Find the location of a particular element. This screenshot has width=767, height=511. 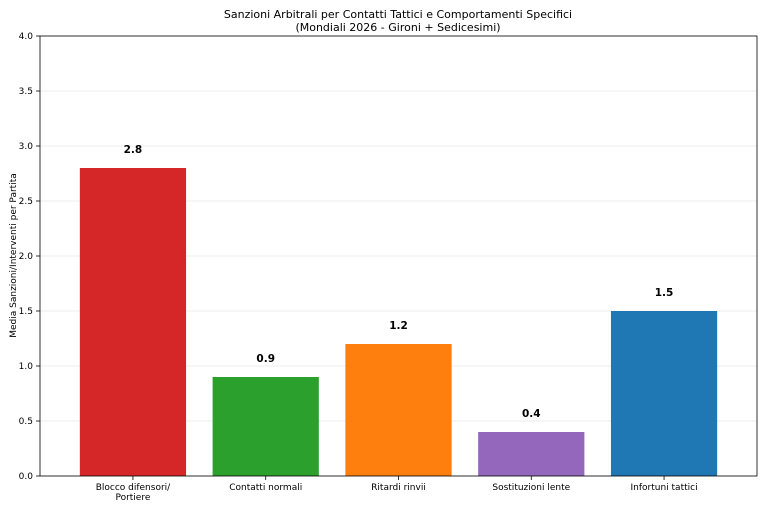

y-axis-ticks: 0.0 0.5 1.0 1.5 2.0 2.5 3.0 3.5 4.0 is located at coordinates (29, 257).